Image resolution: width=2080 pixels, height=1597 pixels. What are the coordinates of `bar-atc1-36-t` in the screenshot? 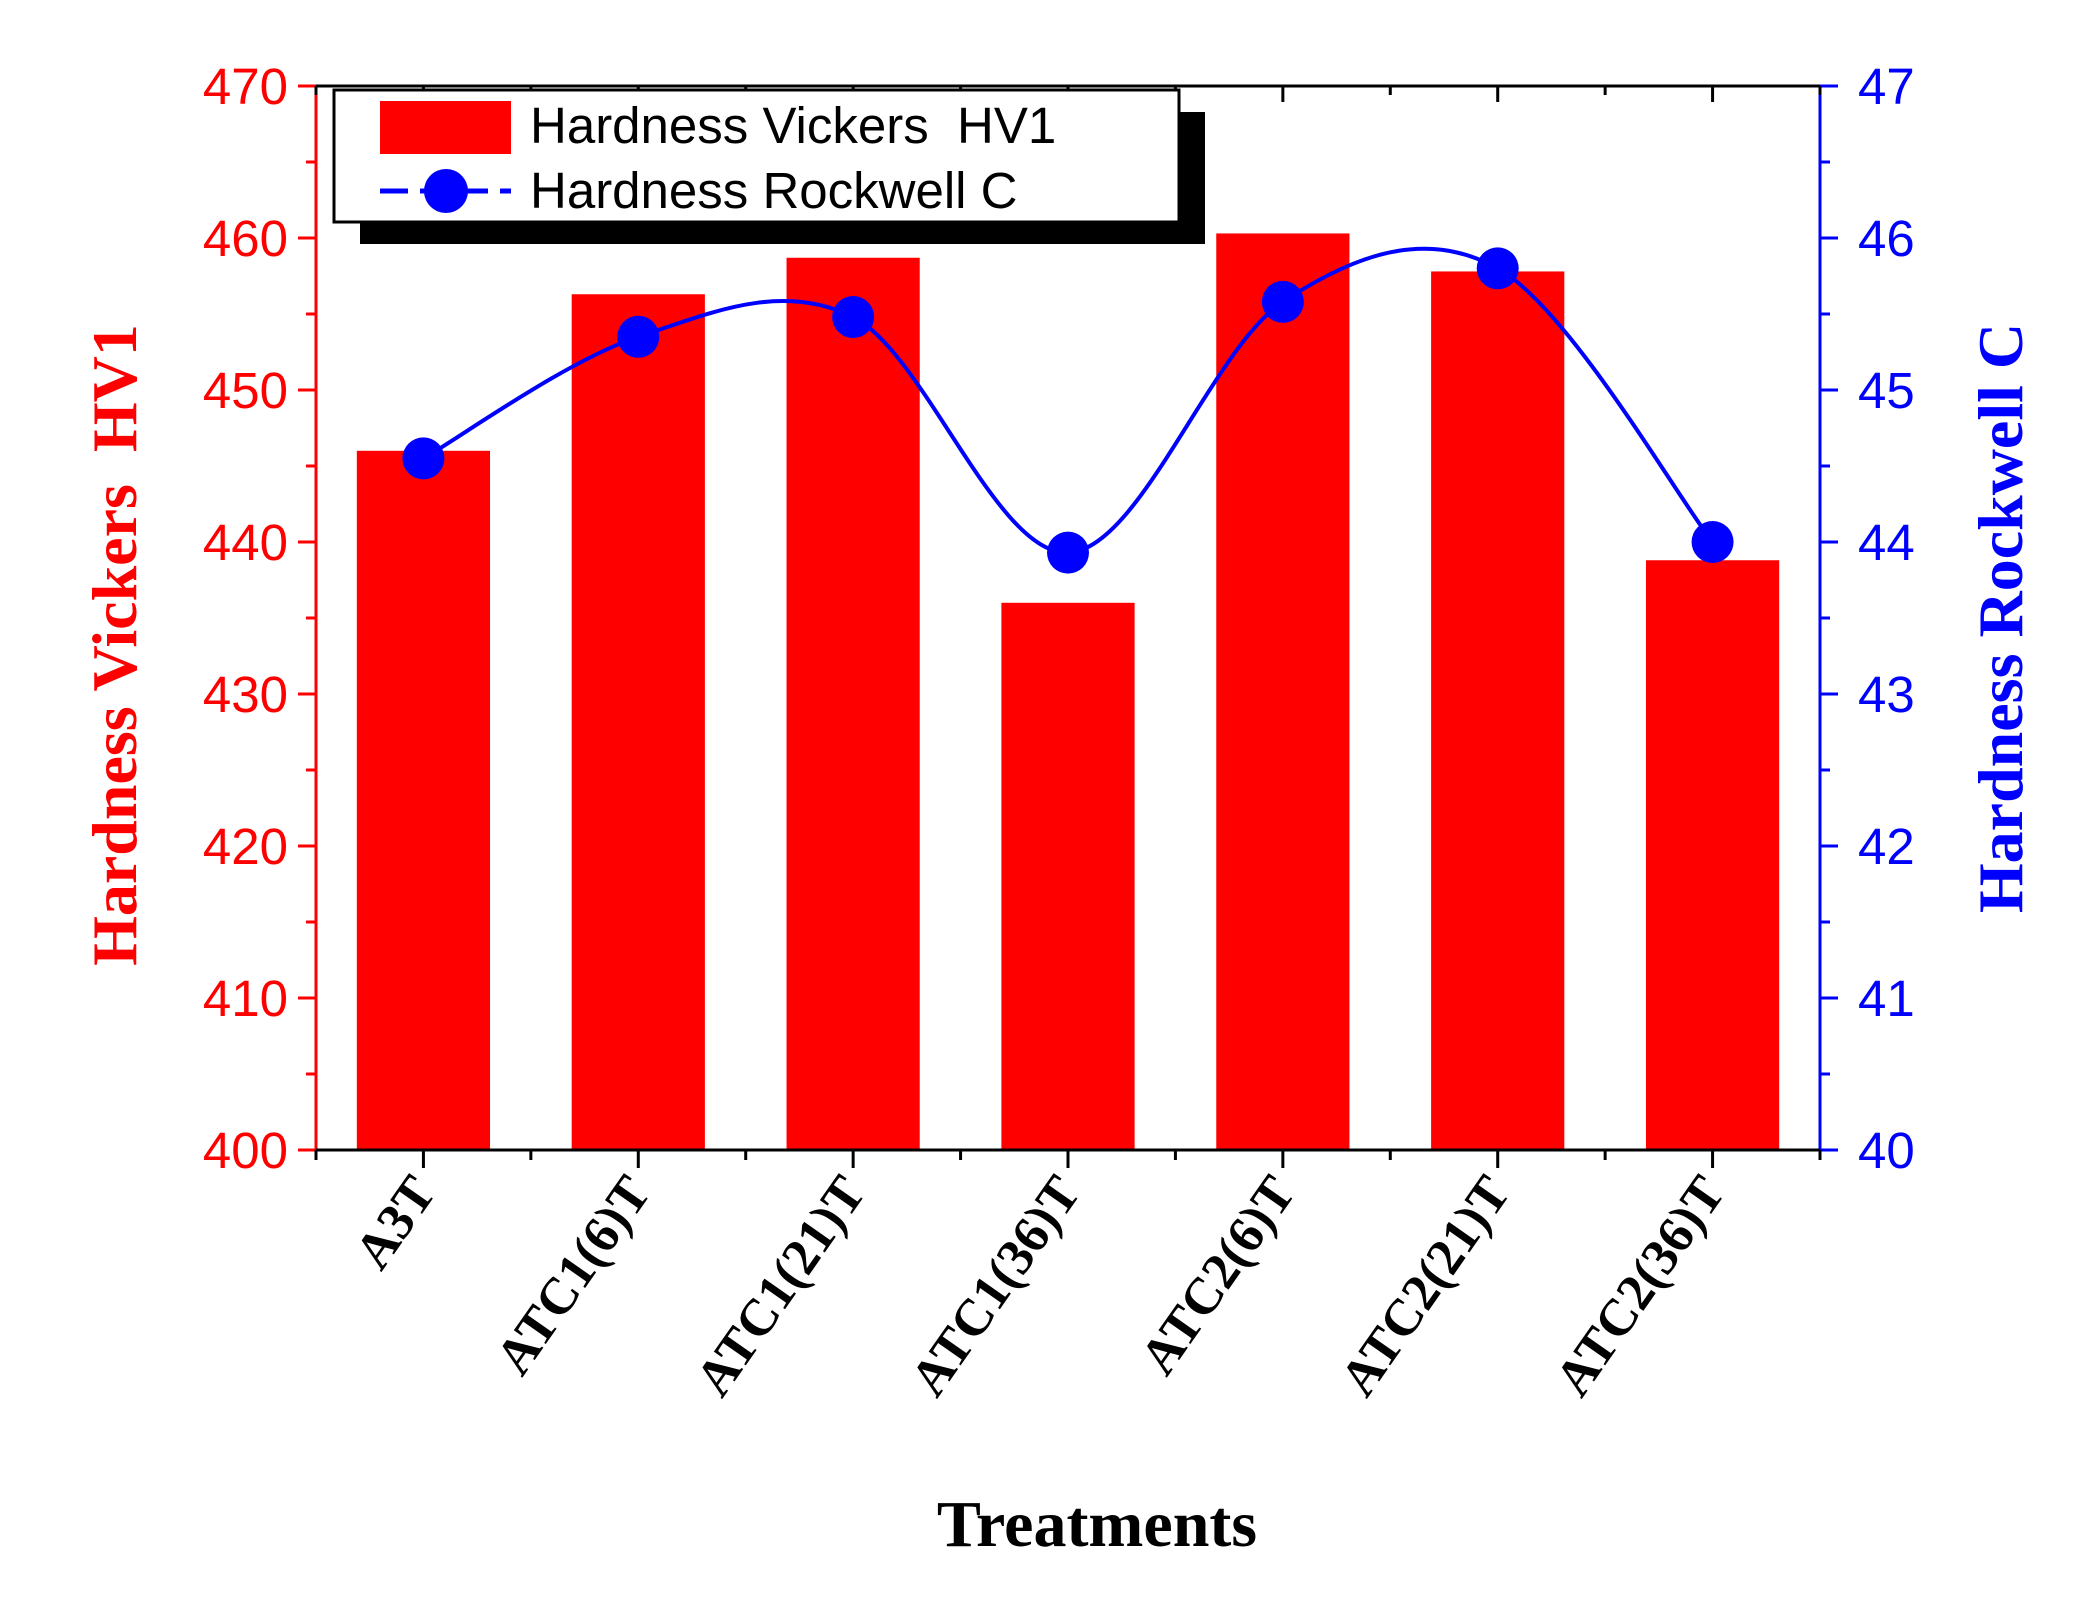 It's located at (1068, 876).